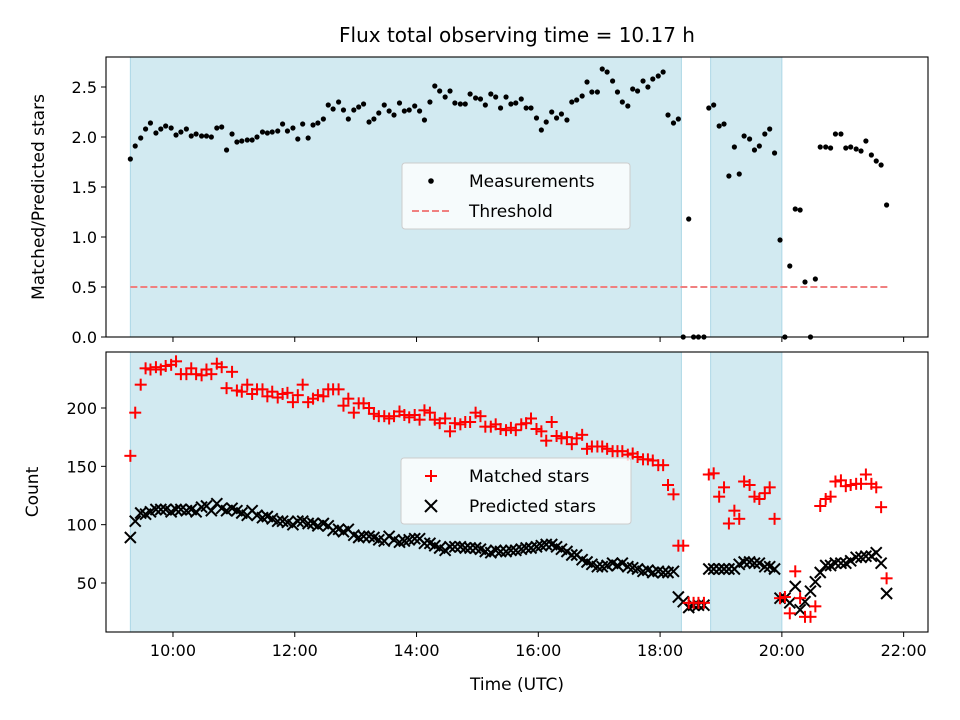 The image size is (960, 720). Describe the element at coordinates (431, 476) in the screenshot. I see `legend-matched-marker` at that location.